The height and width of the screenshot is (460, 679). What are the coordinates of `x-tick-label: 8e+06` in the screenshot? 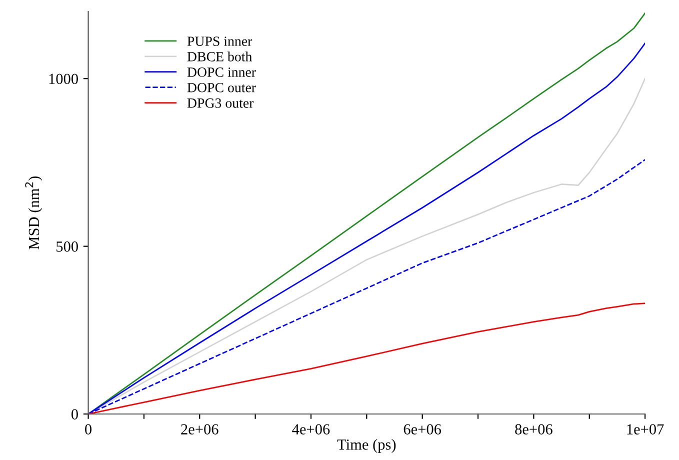 It's located at (533, 429).